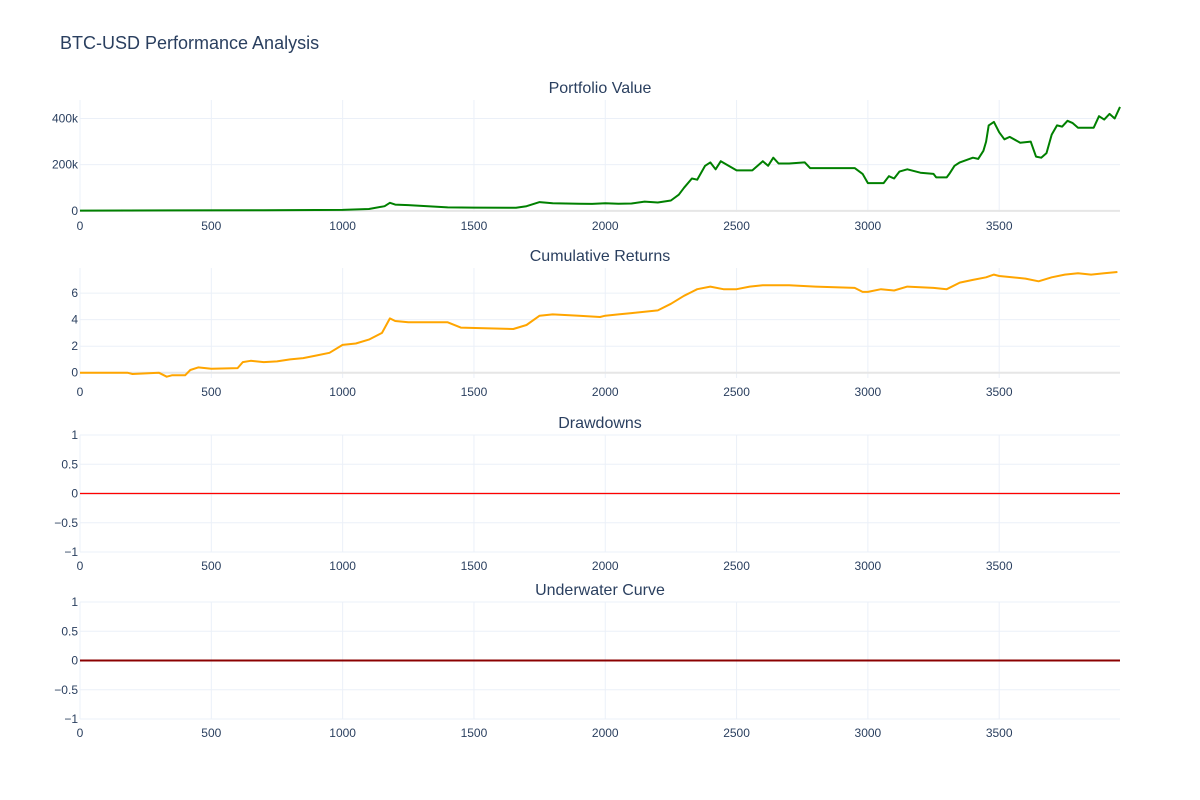 This screenshot has width=1200, height=800. What do you see at coordinates (600, 88) in the screenshot?
I see `portfolio-value-title: Portfolio Value` at bounding box center [600, 88].